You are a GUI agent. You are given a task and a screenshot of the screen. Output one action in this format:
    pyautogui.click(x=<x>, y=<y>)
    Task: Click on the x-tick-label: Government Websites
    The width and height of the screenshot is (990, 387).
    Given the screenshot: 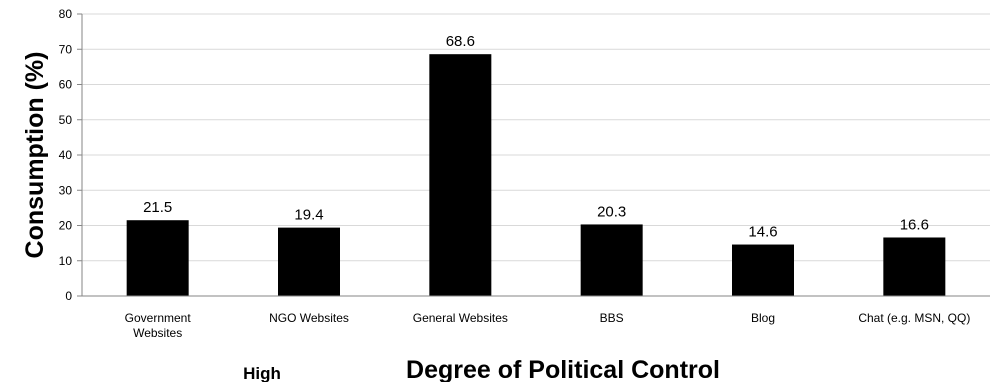 What is the action you would take?
    pyautogui.click(x=158, y=325)
    